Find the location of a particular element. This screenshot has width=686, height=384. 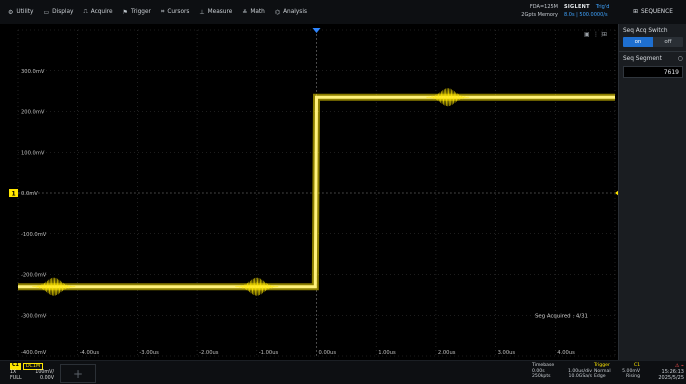

network-icon: ⚠ ⌁ is located at coordinates (679, 366).